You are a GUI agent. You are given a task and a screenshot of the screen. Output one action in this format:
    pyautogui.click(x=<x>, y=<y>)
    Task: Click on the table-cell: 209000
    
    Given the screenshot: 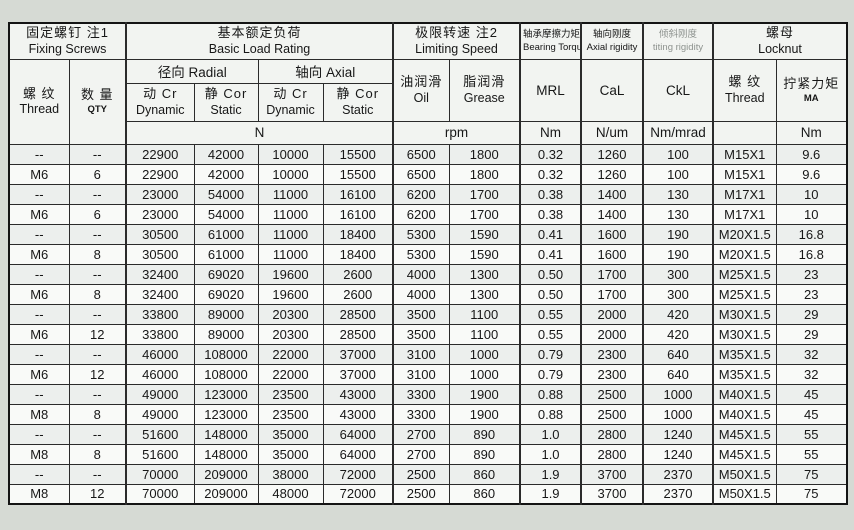 What is the action you would take?
    pyautogui.click(x=226, y=474)
    